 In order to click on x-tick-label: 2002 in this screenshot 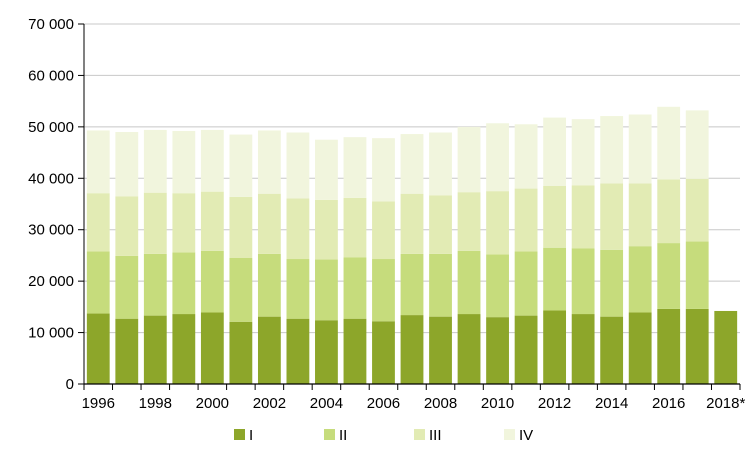, I will do `click(269, 403)`.